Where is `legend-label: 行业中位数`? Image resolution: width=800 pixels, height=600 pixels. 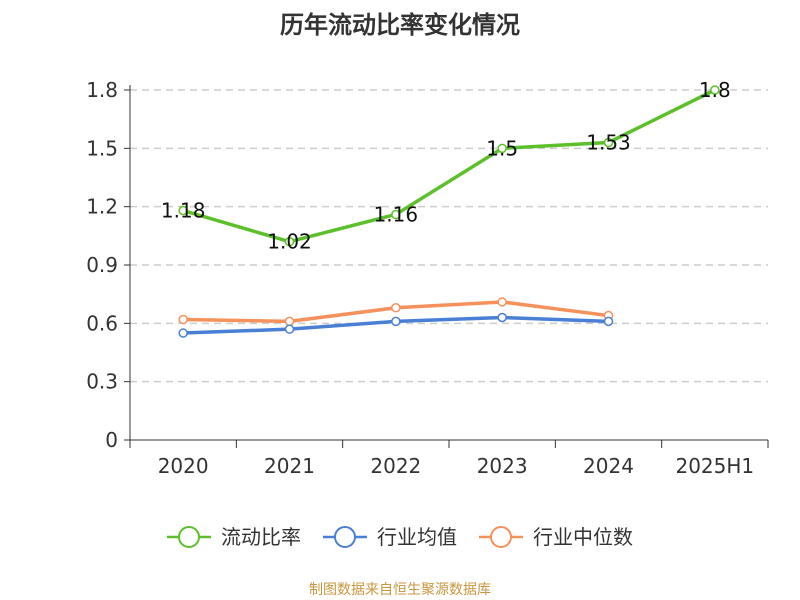
legend-label: 行业中位数 is located at coordinates (583, 537).